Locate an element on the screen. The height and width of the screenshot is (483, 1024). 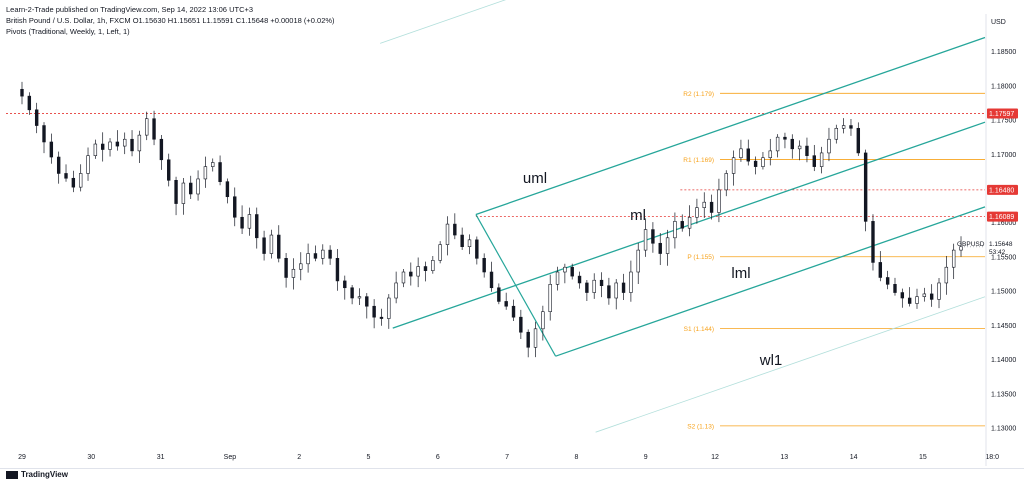
pitchfork-label: ml is located at coordinates (638, 215).